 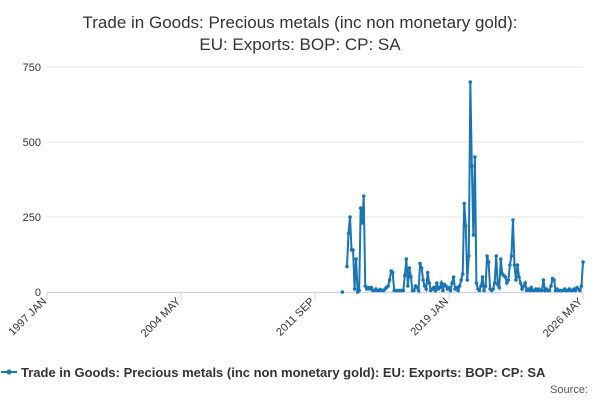 I want to click on x-tick-label: 2019 JAN, so click(x=429, y=317).